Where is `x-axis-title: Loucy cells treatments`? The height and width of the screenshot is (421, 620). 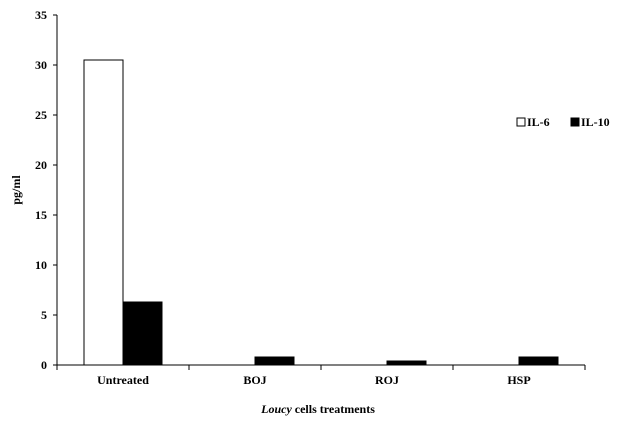 x-axis-title: Loucy cells treatments is located at coordinates (317, 409).